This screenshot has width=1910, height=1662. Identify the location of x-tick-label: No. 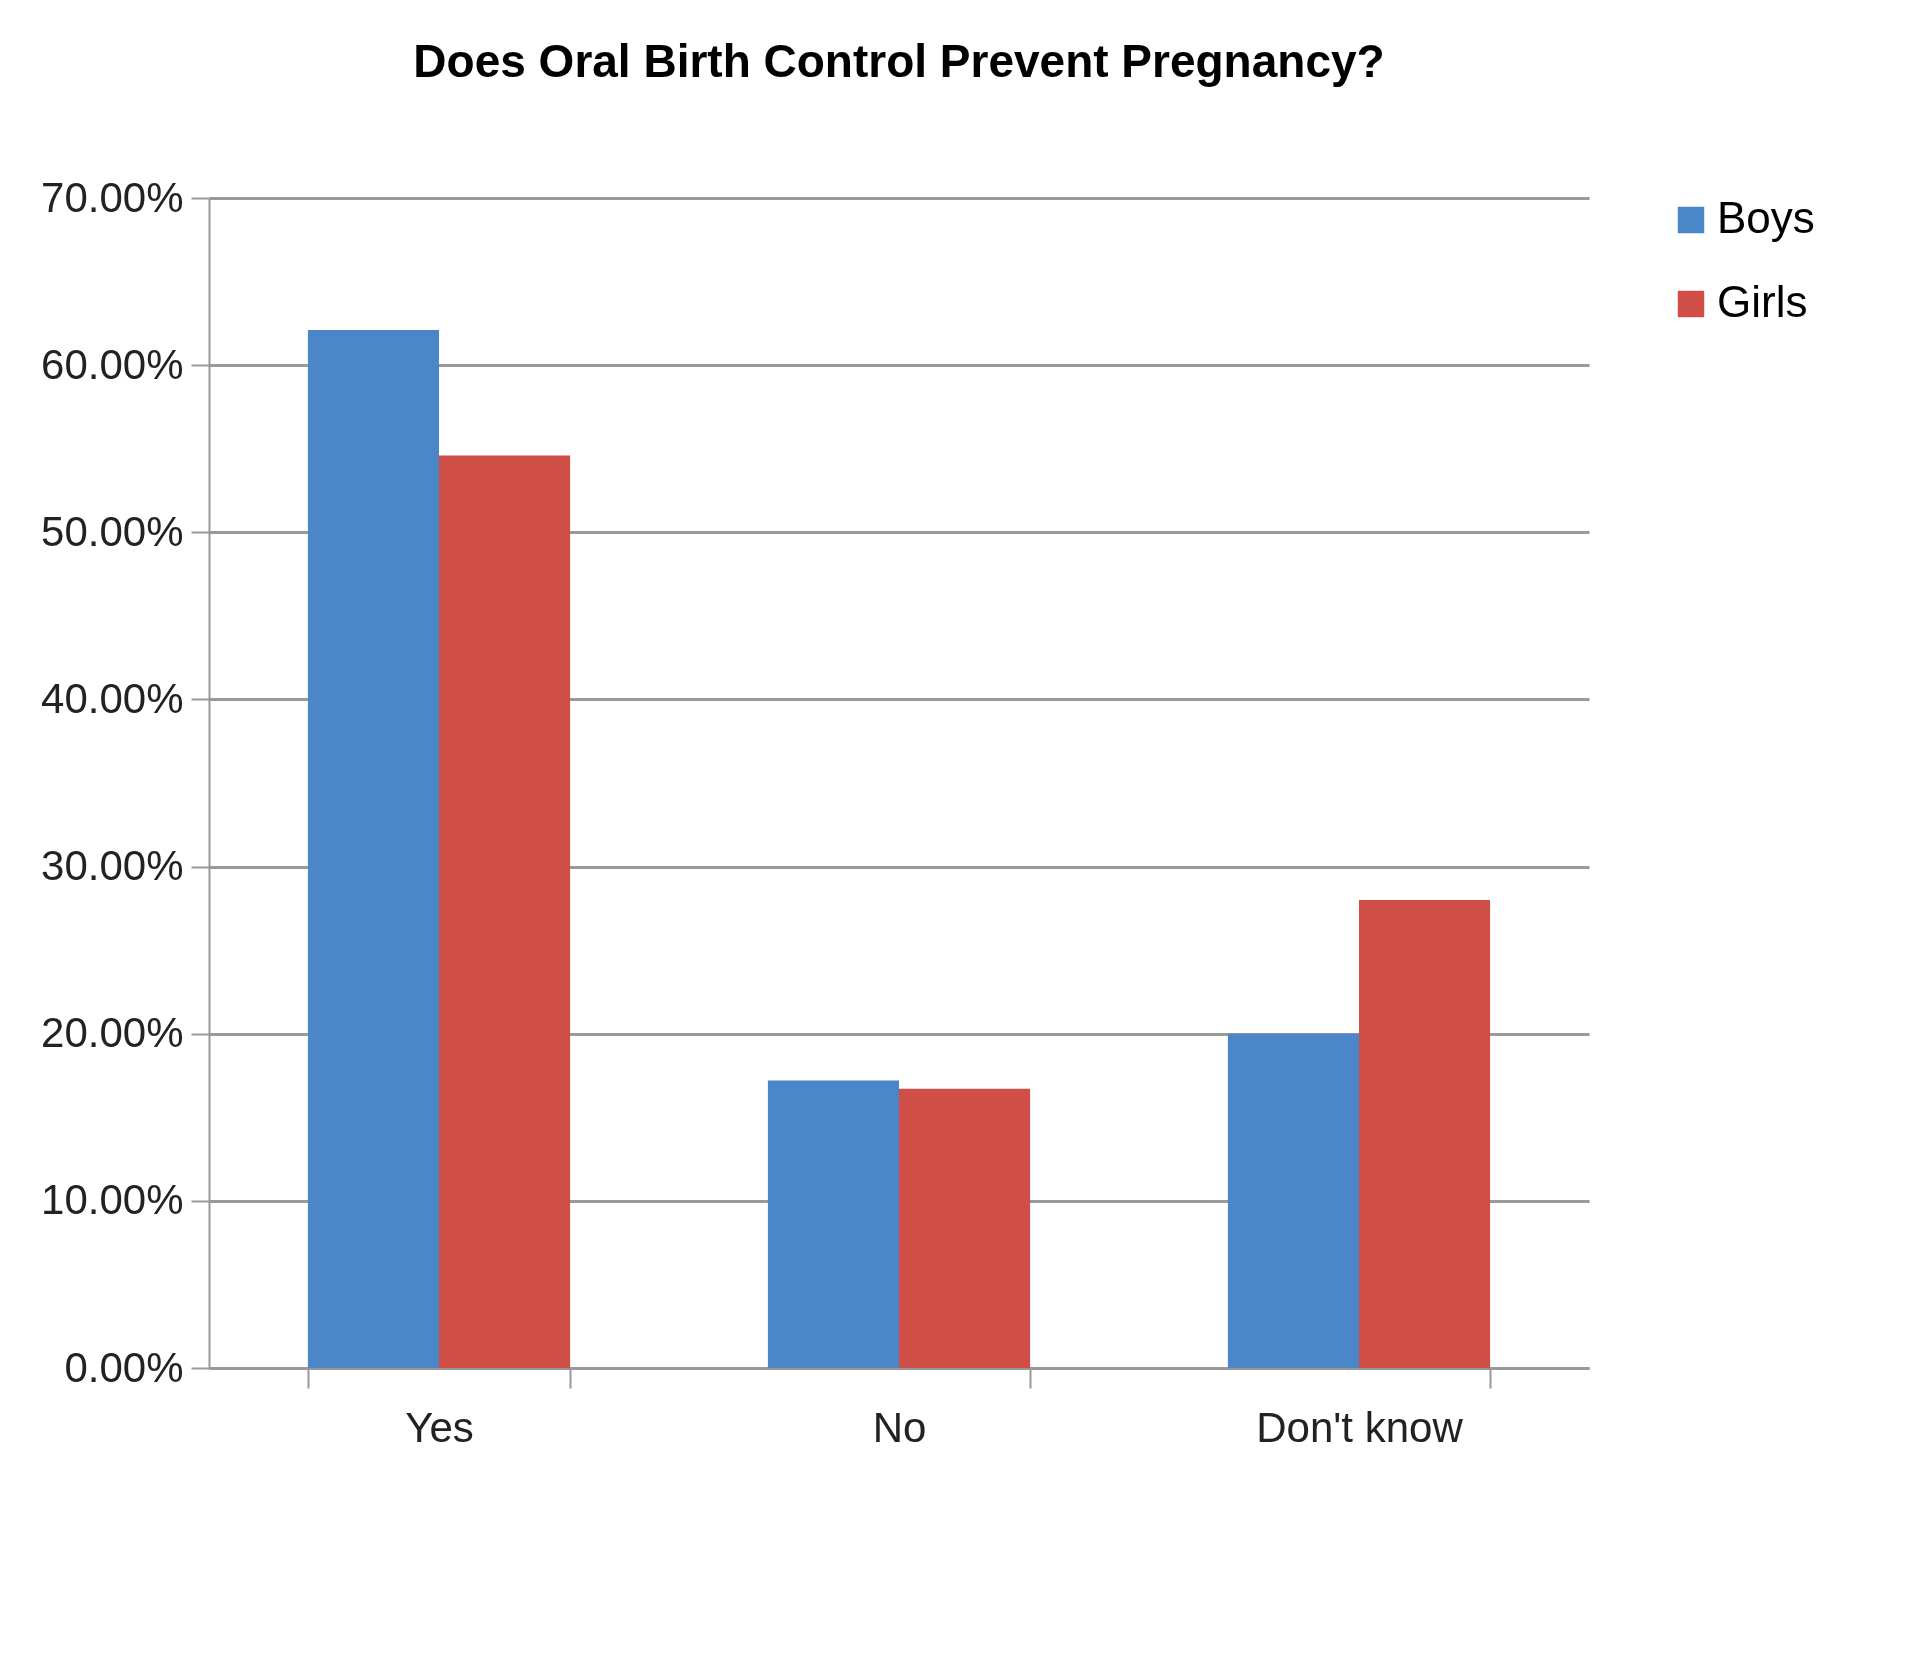
(899, 1427).